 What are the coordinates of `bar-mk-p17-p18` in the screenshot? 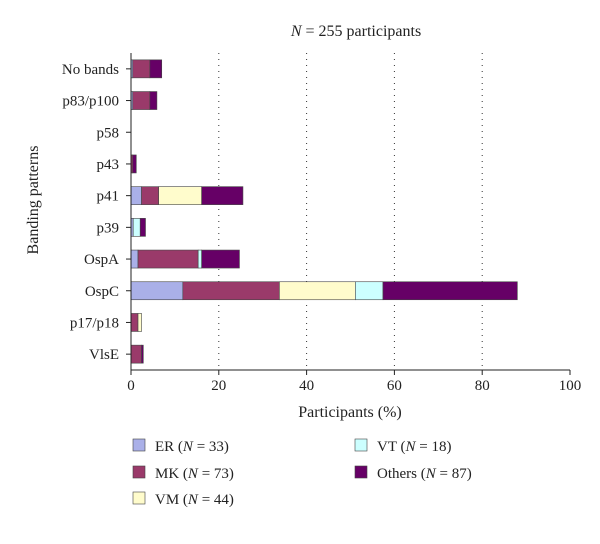 It's located at (134, 322).